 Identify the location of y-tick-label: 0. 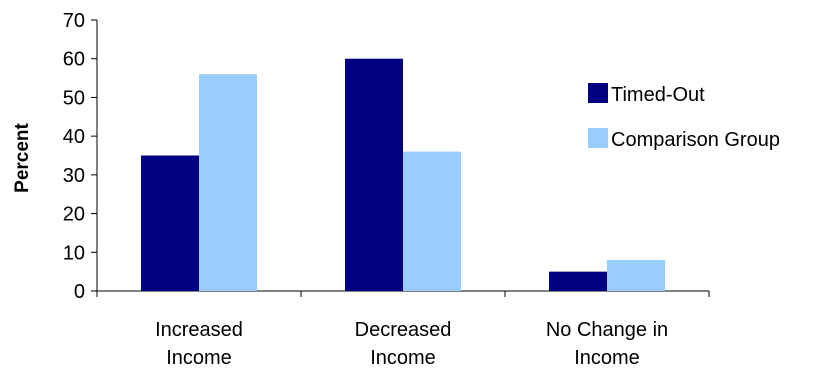
(79, 292).